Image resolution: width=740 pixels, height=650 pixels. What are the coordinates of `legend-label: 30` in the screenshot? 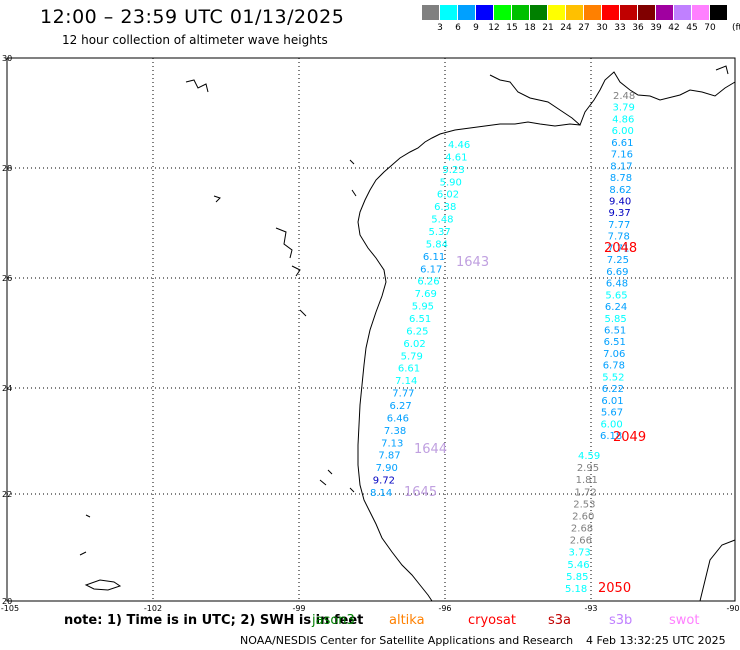 It's located at (602, 28).